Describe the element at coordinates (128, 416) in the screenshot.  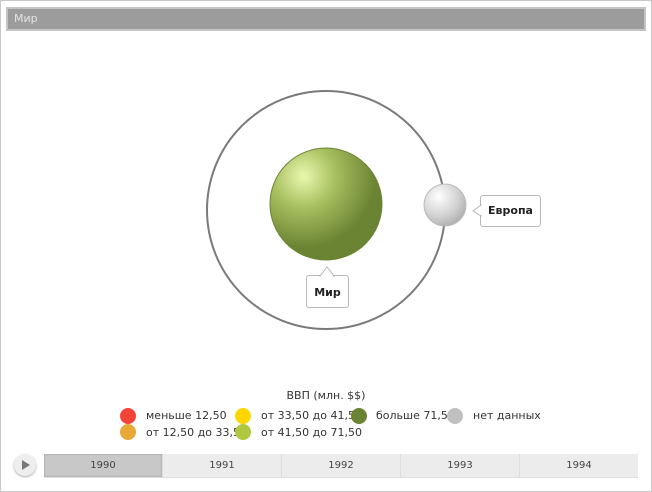
I see `legend-swatch-red` at that location.